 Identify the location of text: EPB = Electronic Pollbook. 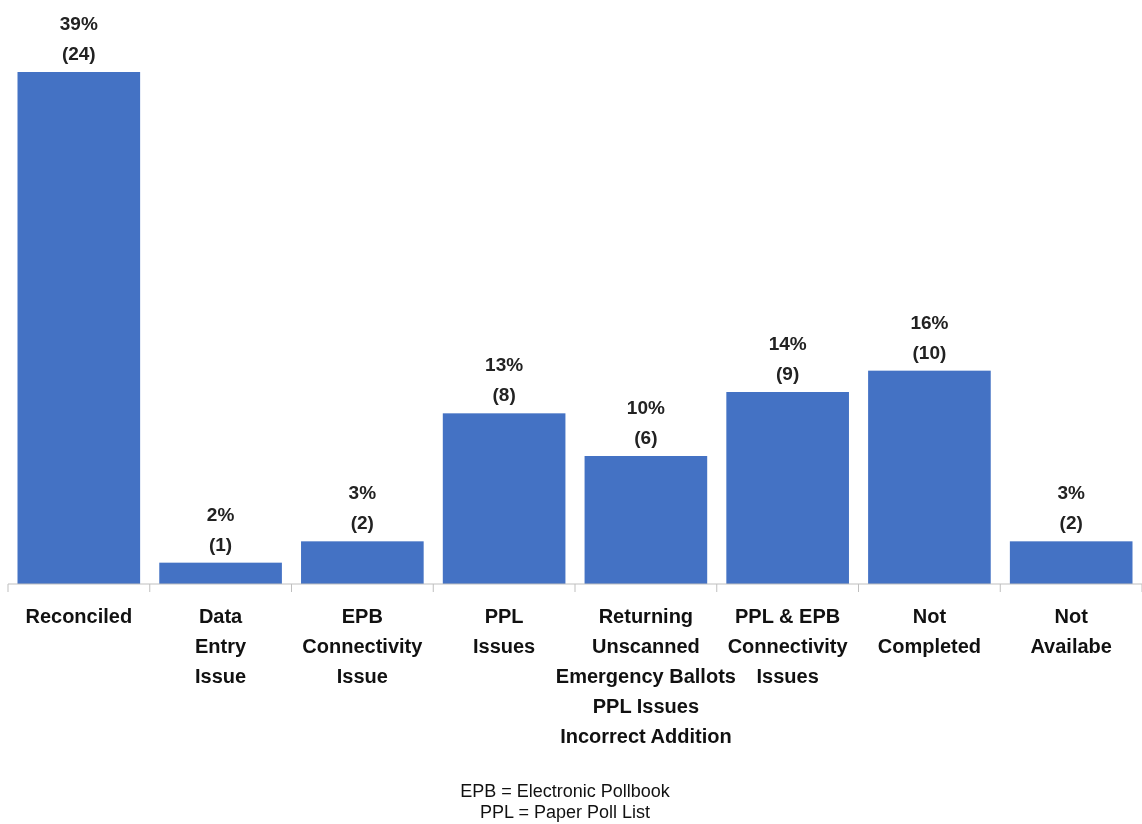
(565, 791).